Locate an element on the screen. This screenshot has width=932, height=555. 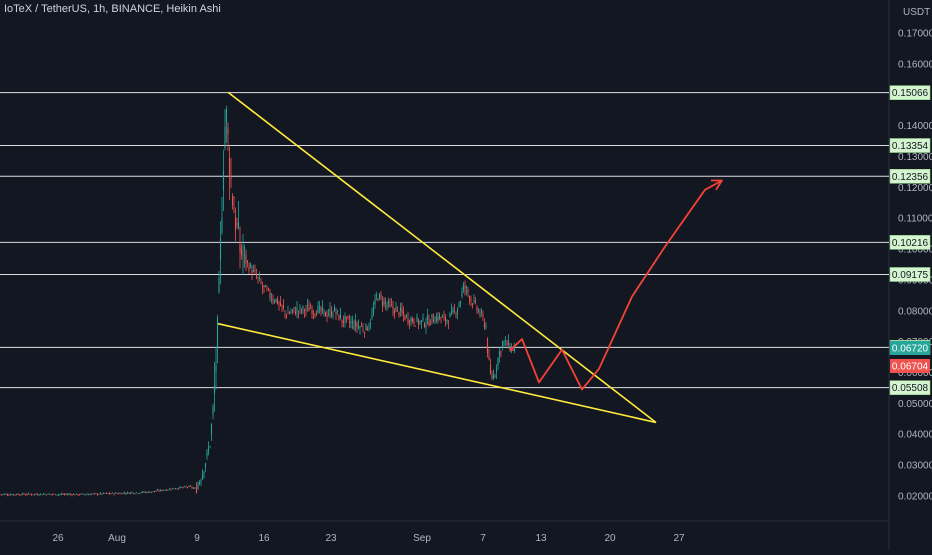
y-tick-label-11: 0.05000 is located at coordinates (915, 404).